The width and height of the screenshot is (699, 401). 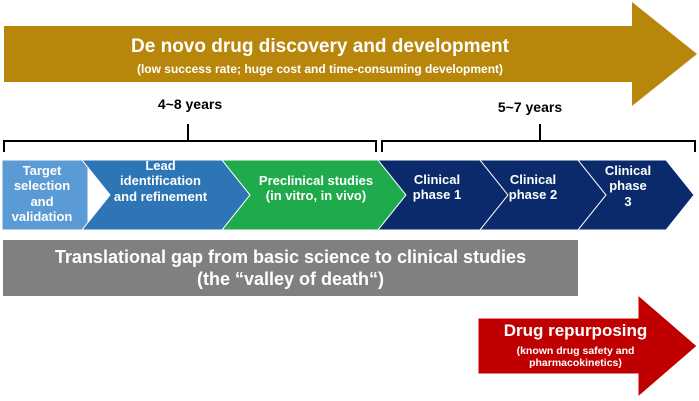 I want to click on stage-lead-line: identification, so click(x=160, y=181).